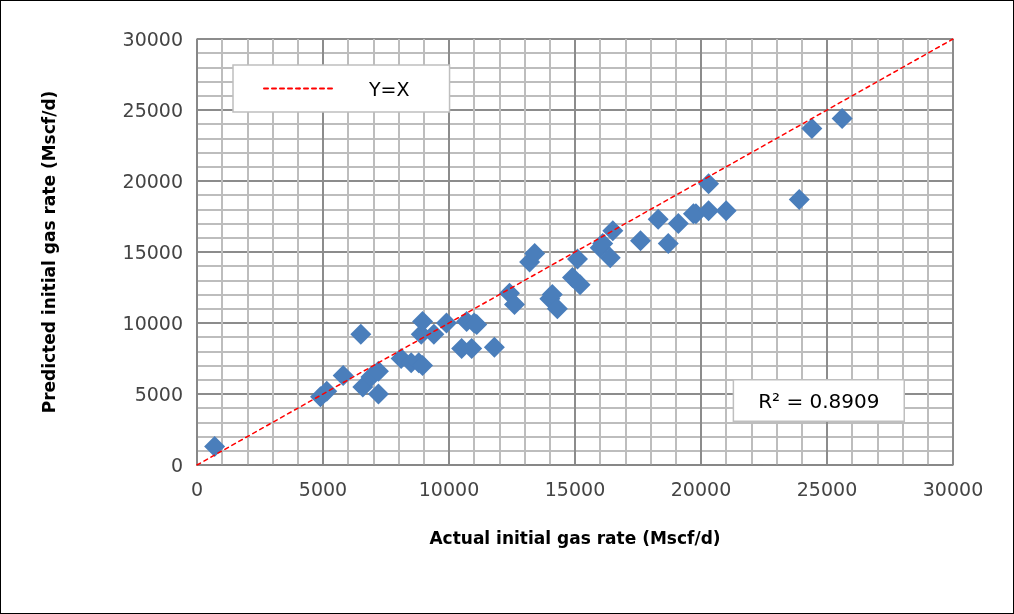  What do you see at coordinates (152, 110) in the screenshot?
I see `y-tick-label: 25000` at bounding box center [152, 110].